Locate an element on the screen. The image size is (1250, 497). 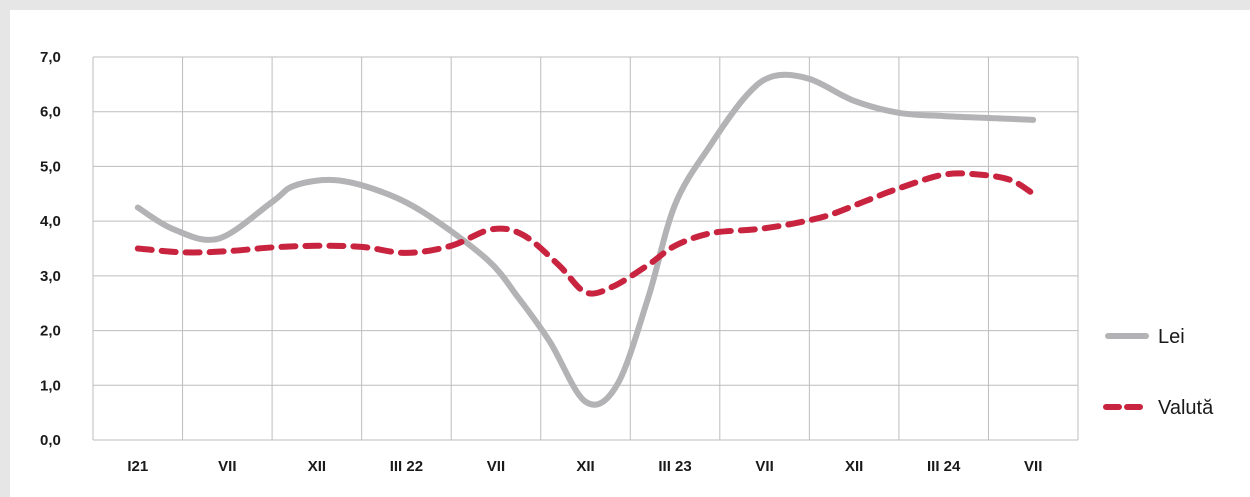
x-tick-label: III 23 is located at coordinates (674, 466).